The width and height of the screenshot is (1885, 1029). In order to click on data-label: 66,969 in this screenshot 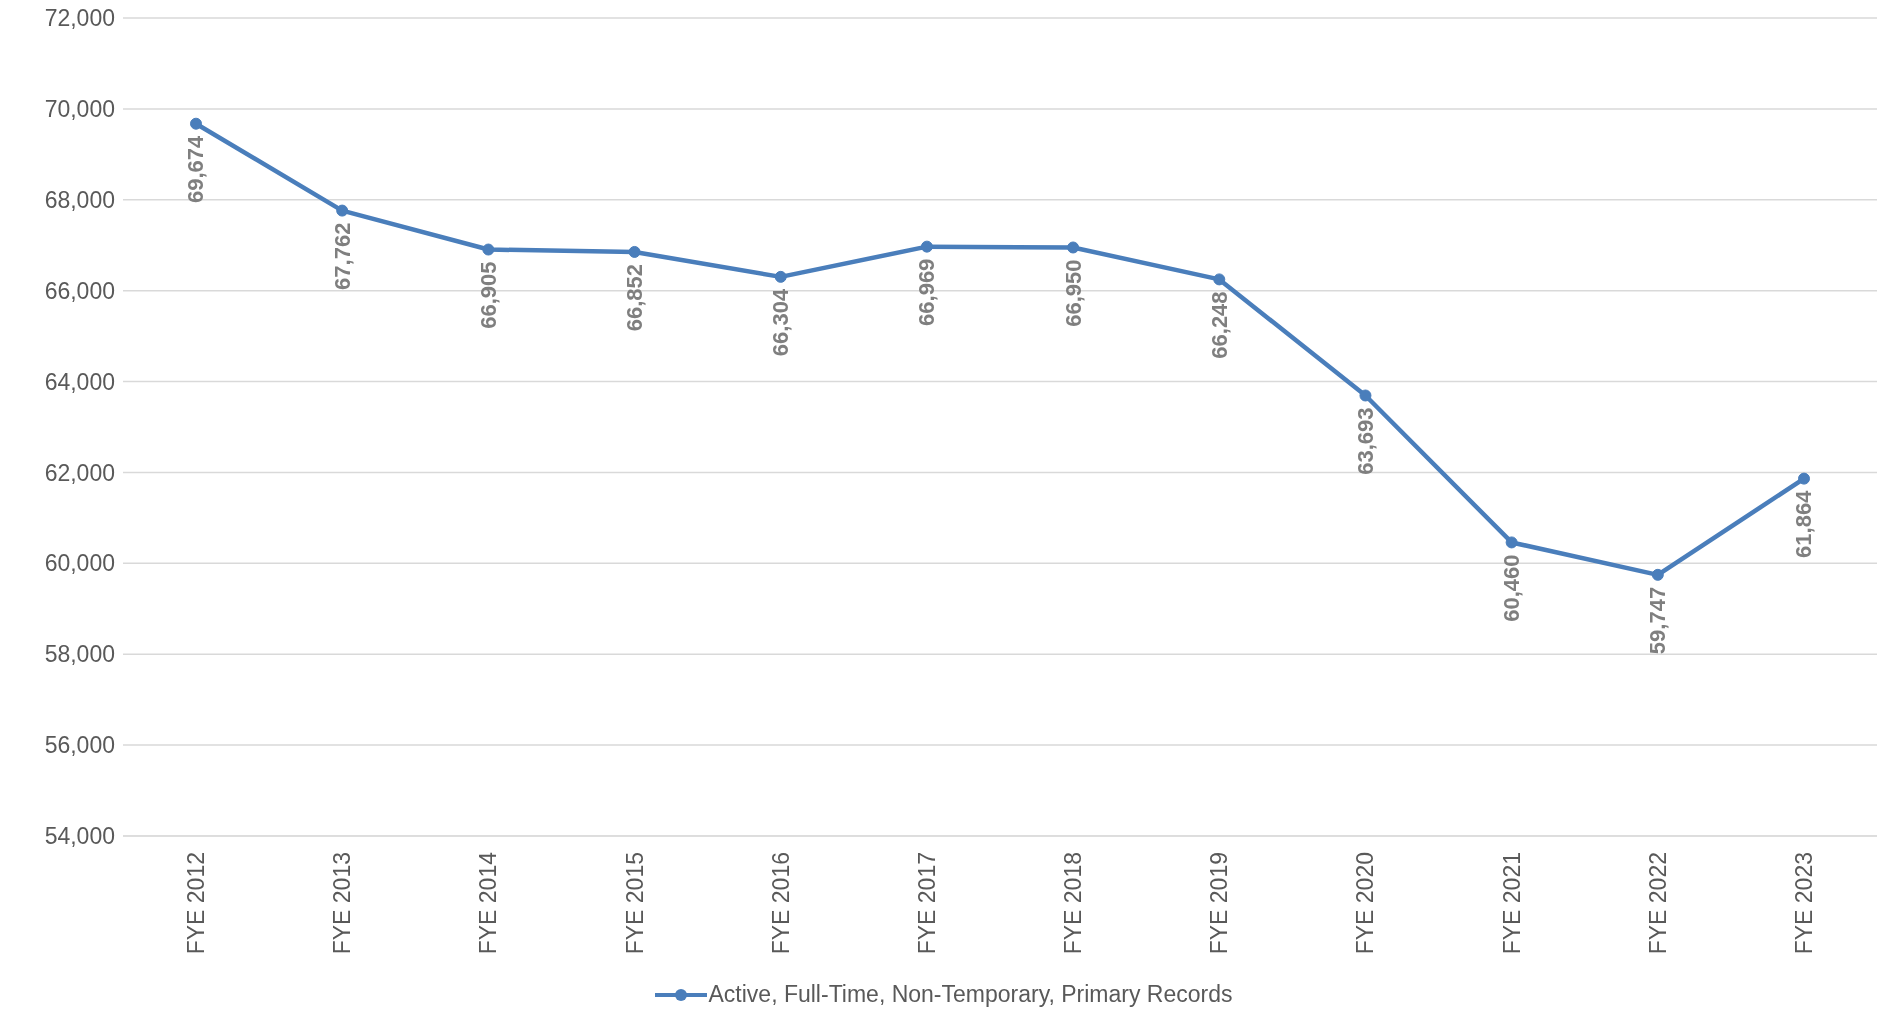, I will do `click(927, 292)`.